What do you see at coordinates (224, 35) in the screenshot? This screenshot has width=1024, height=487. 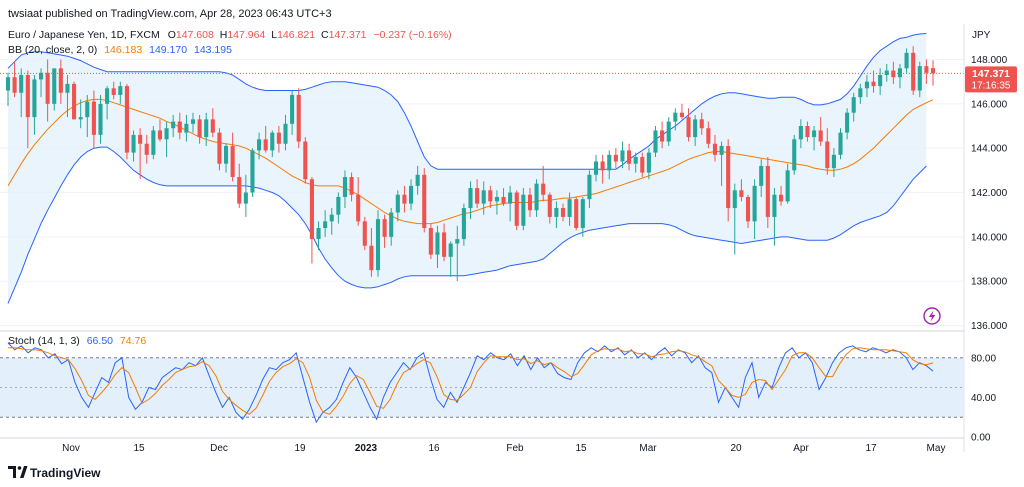 I see `legend-high-label: H` at bounding box center [224, 35].